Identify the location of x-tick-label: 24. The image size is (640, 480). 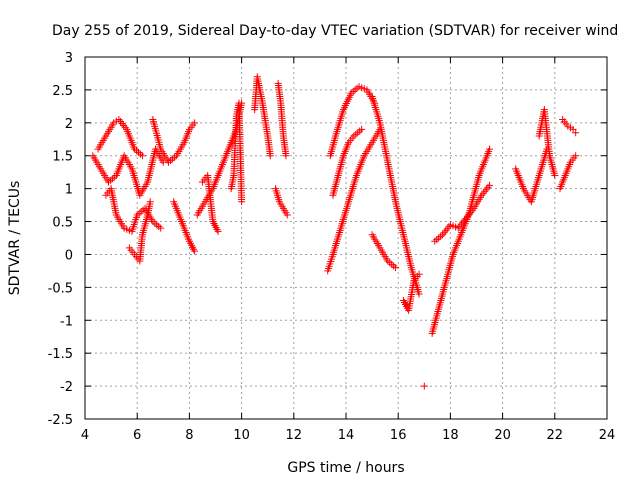
(607, 435).